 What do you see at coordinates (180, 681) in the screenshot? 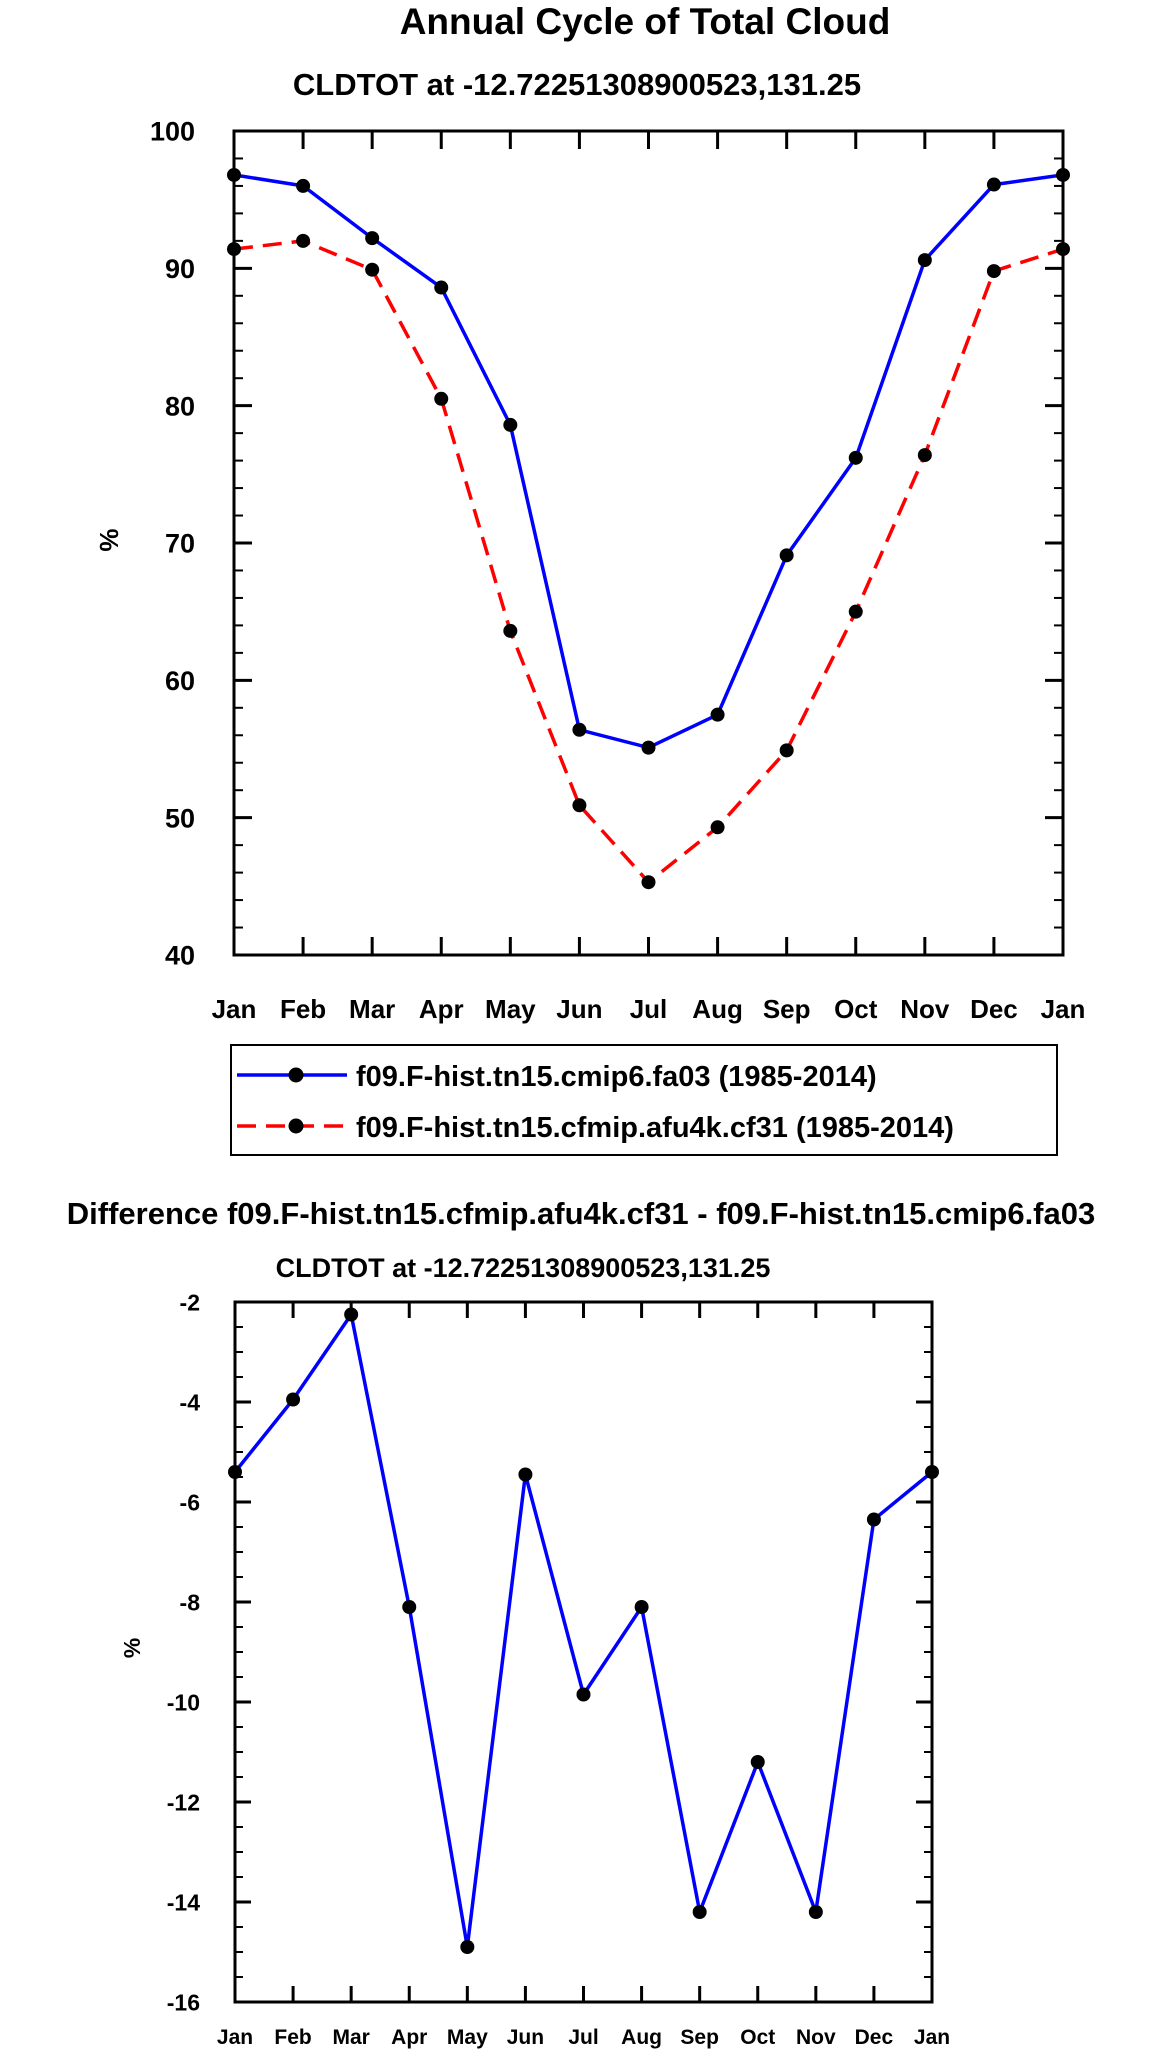
I see `y-tick-label: 60` at bounding box center [180, 681].